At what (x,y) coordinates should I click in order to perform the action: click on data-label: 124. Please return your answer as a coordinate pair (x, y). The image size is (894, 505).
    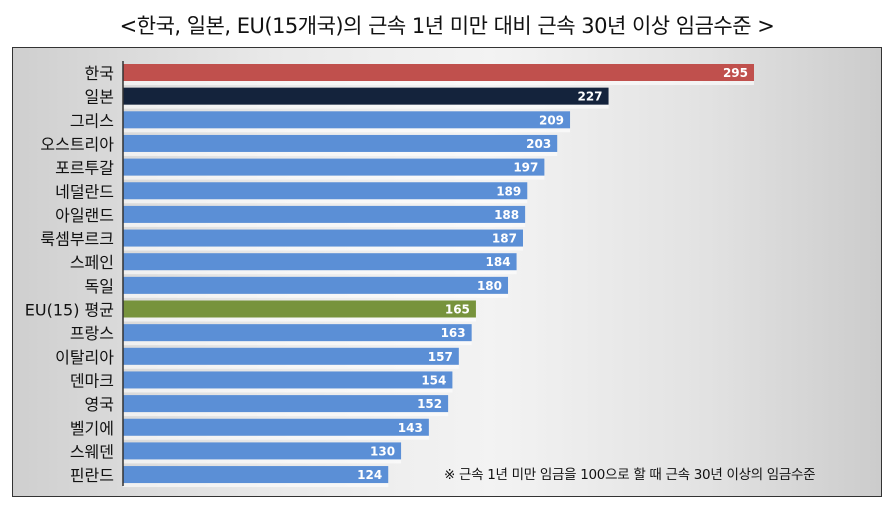
    Looking at the image, I should click on (369, 475).